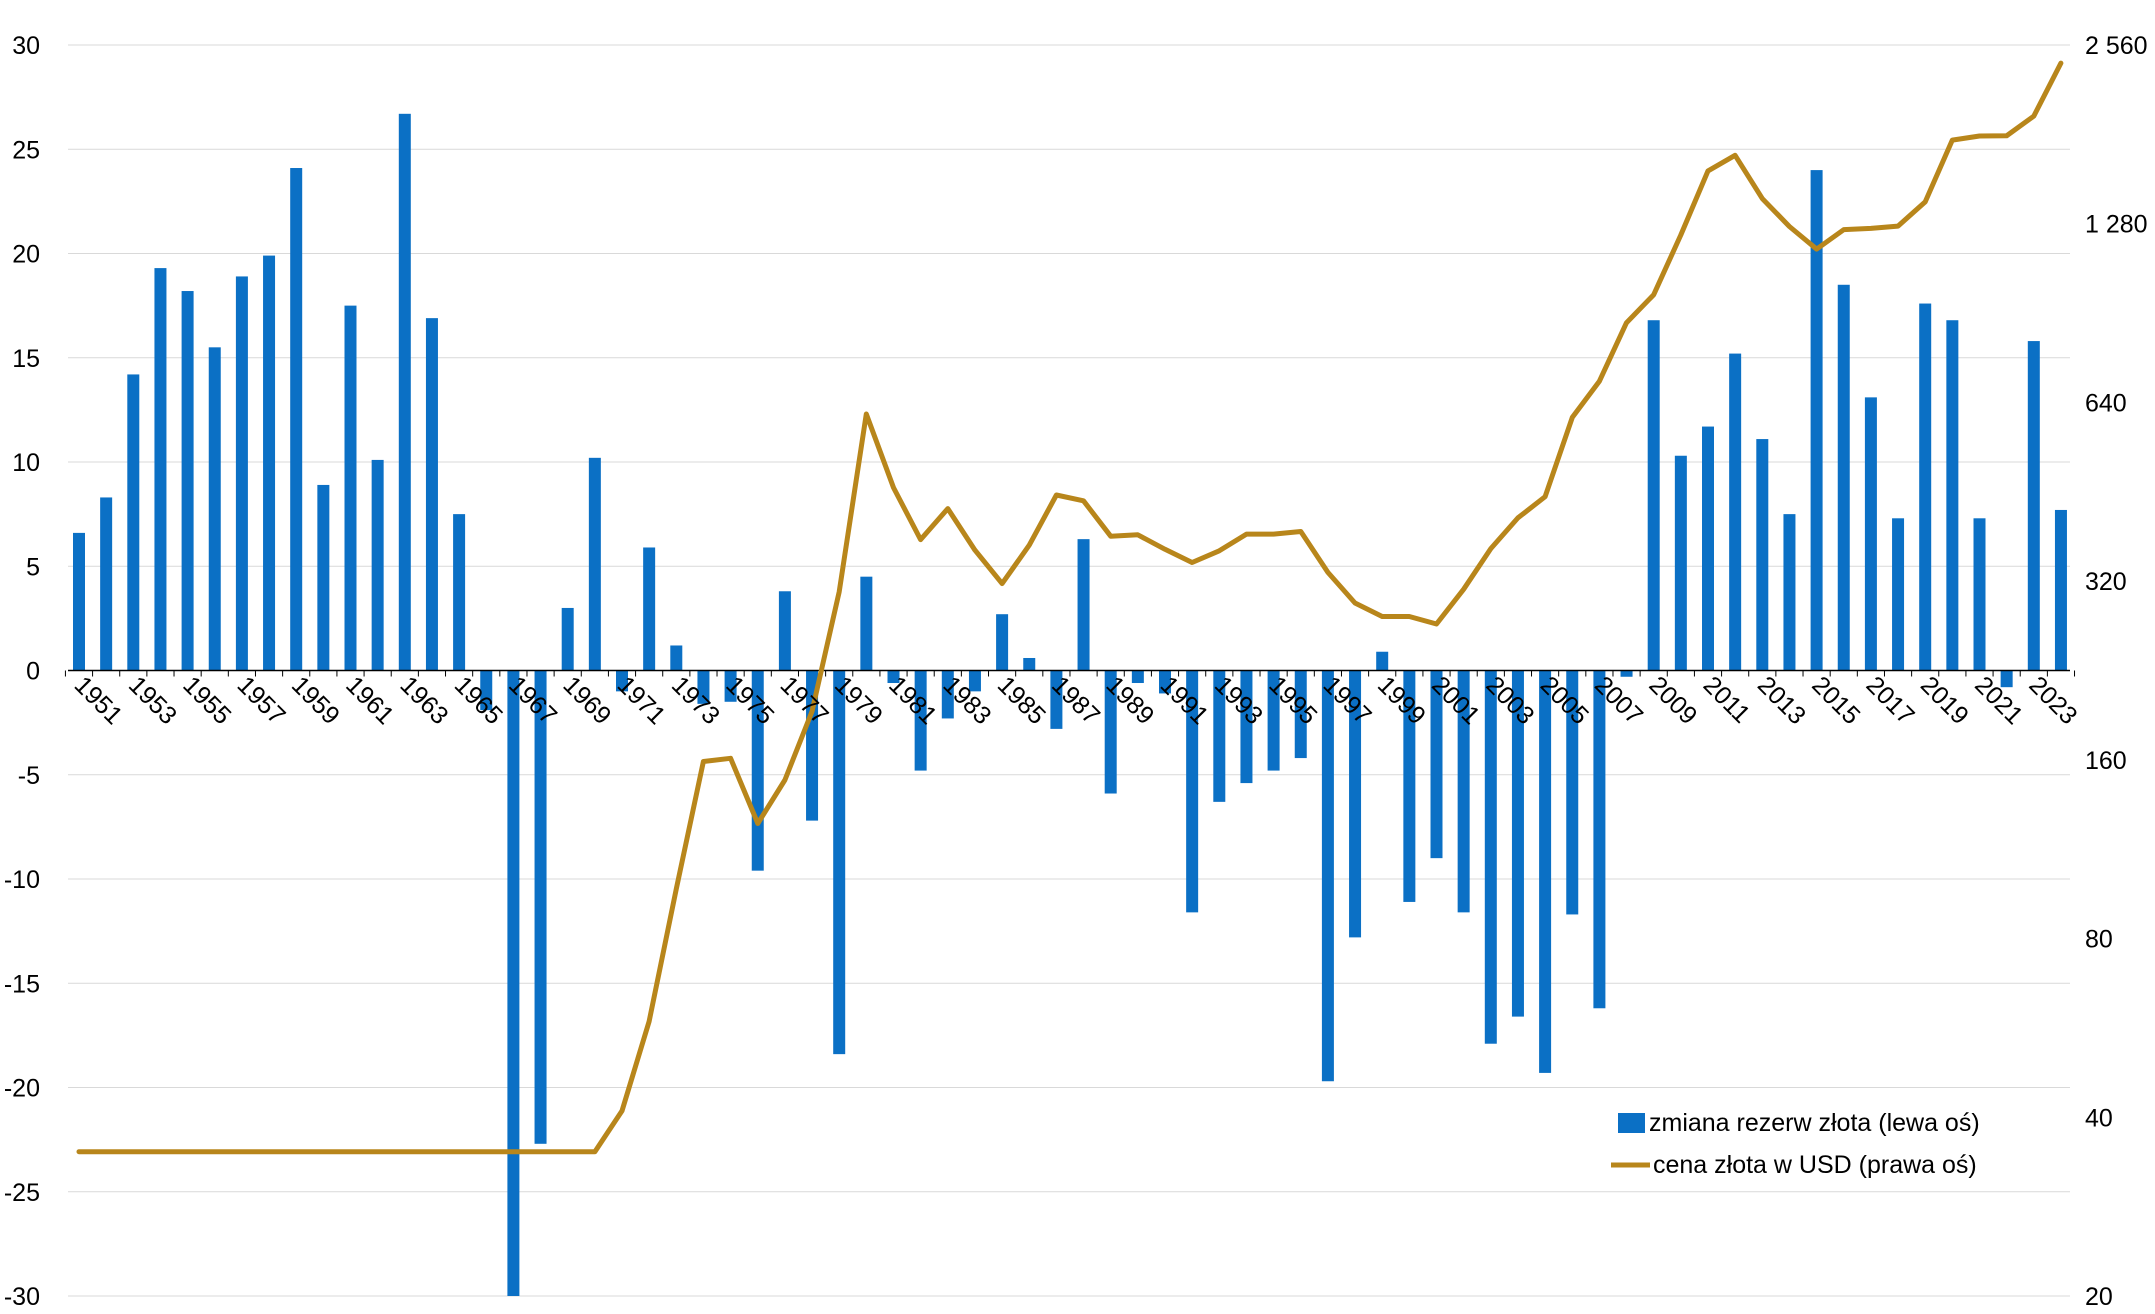 The width and height of the screenshot is (2155, 1314). I want to click on bar-1999, so click(1382, 661).